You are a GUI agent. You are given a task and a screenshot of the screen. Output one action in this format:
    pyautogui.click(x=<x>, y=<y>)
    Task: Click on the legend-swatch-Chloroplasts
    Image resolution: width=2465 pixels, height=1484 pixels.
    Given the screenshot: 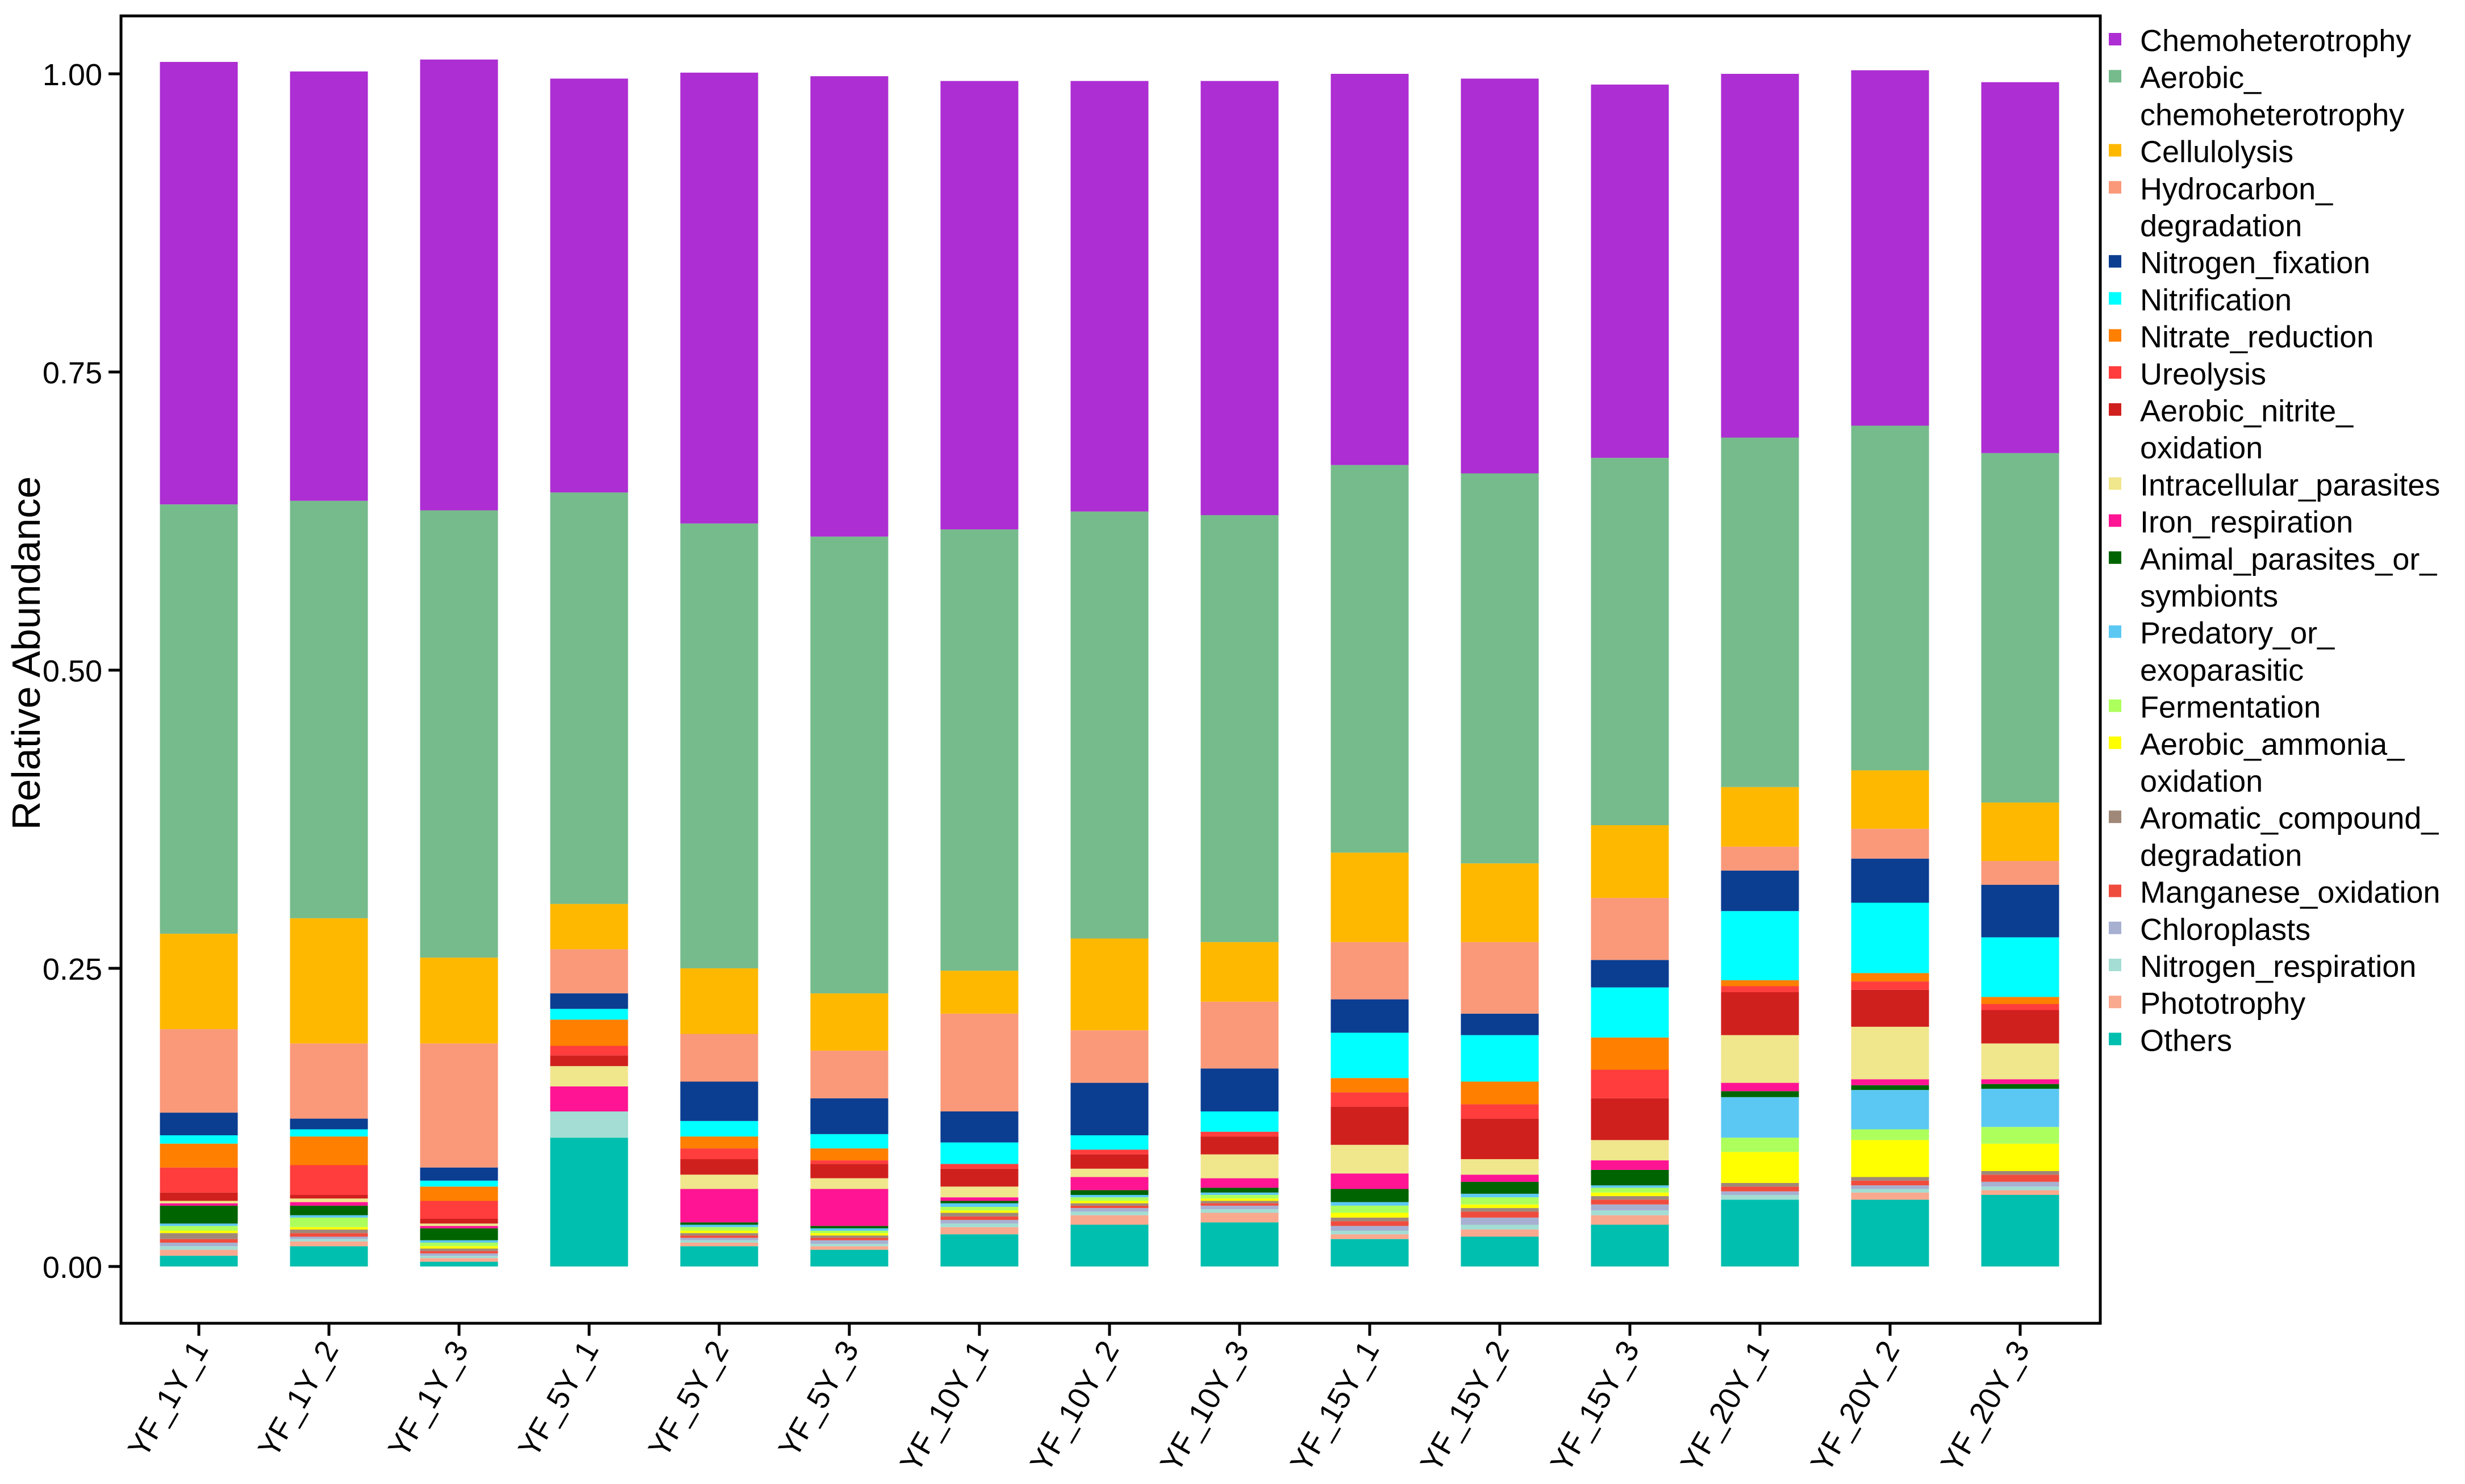 What is the action you would take?
    pyautogui.click(x=2115, y=927)
    